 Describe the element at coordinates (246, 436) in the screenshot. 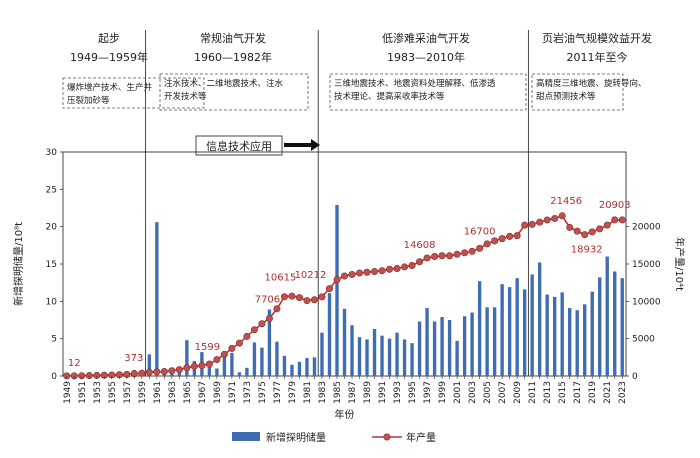

I see `legend-bar-swatch` at that location.